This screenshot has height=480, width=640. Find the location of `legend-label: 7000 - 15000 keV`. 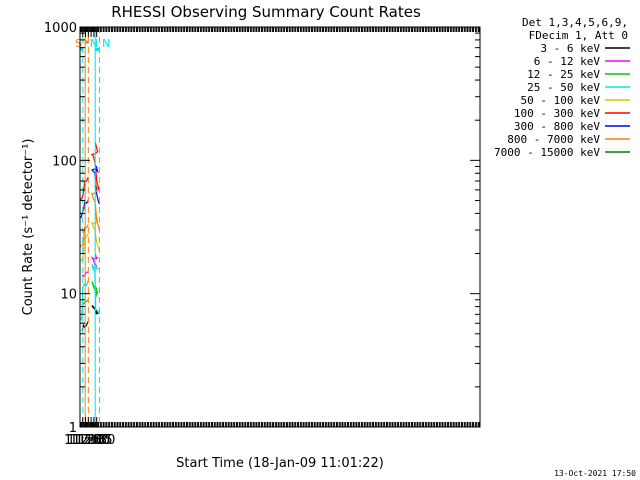

legend-label: 7000 - 15000 keV is located at coordinates (547, 152).